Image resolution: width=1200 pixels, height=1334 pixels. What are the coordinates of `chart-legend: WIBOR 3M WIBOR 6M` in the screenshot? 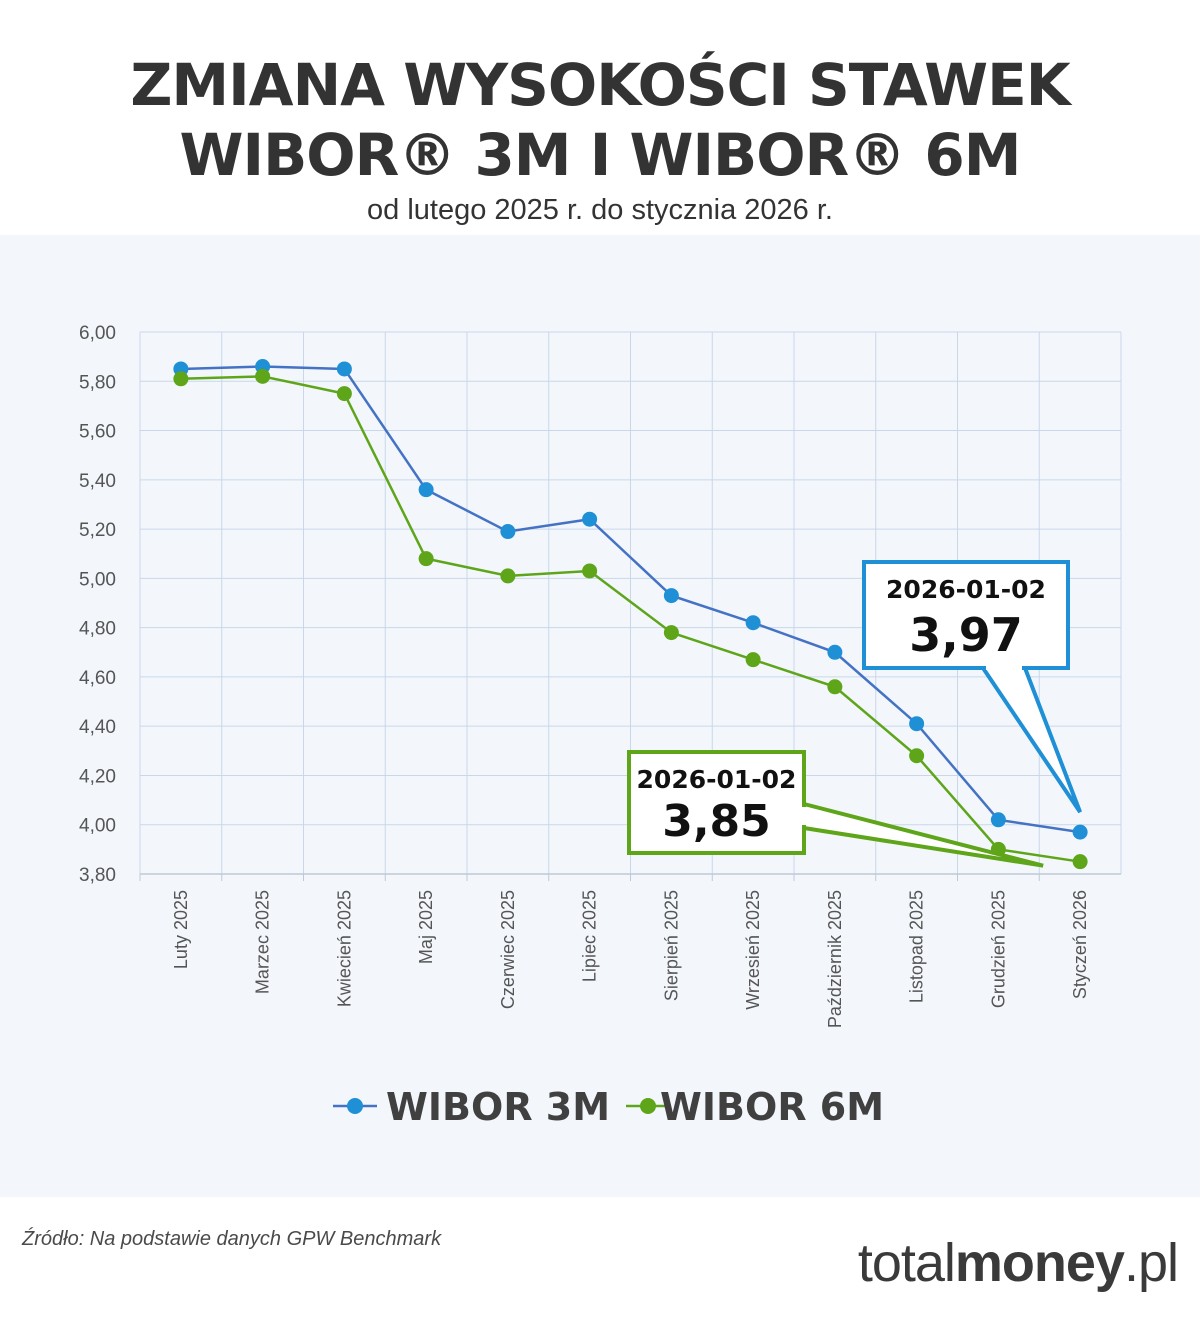 It's located at (608, 1107).